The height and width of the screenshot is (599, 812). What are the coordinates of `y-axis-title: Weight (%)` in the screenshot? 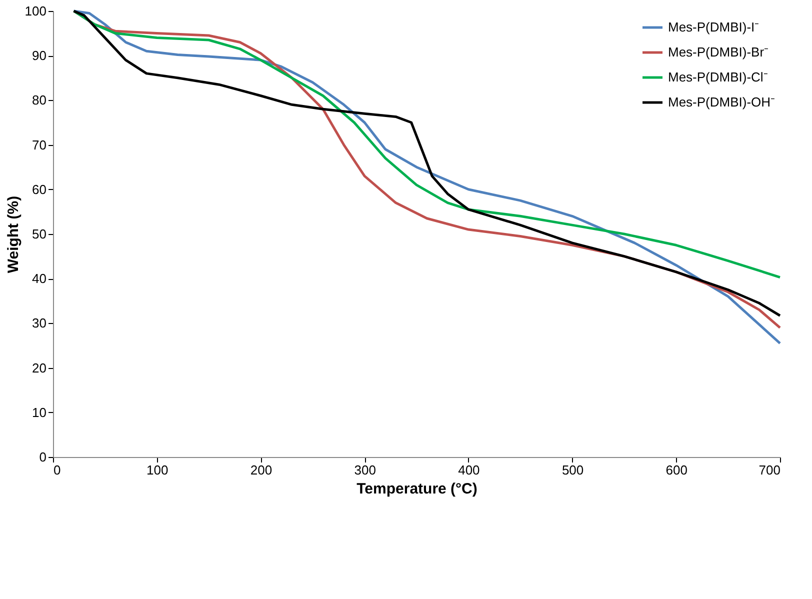 It's located at (13, 235).